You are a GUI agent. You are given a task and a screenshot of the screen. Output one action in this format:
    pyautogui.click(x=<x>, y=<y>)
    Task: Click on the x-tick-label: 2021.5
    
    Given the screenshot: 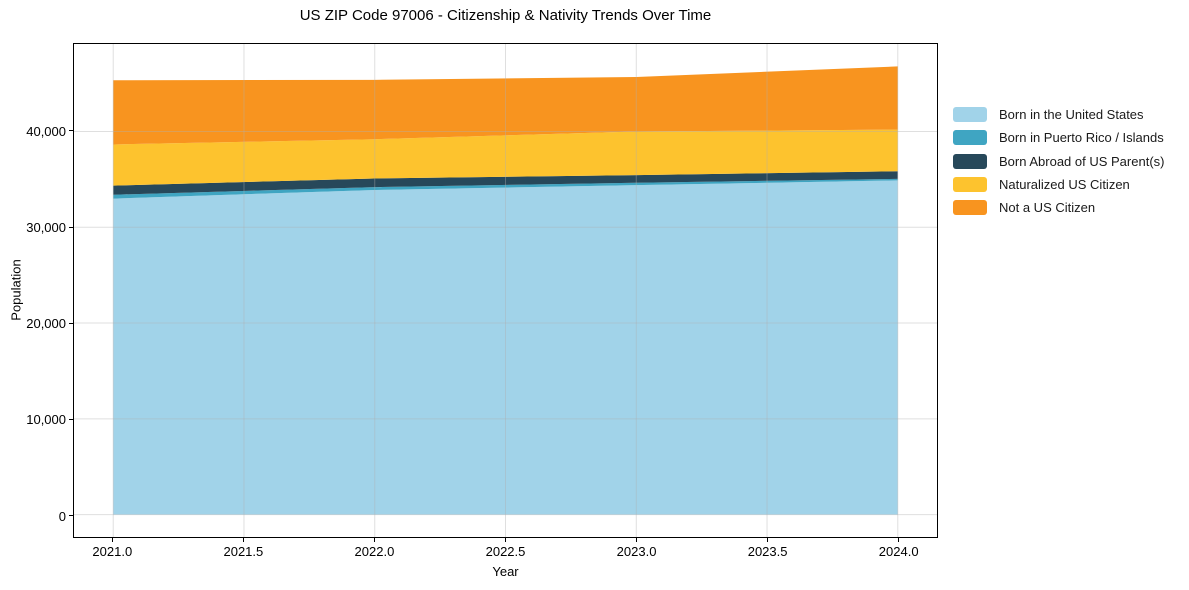 What is the action you would take?
    pyautogui.click(x=243, y=551)
    